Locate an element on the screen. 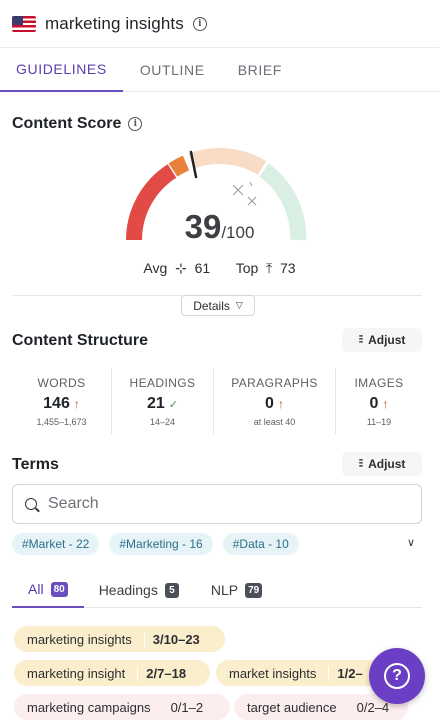 The width and height of the screenshot is (439, 722). term-count: 0/1–2 is located at coordinates (187, 707).